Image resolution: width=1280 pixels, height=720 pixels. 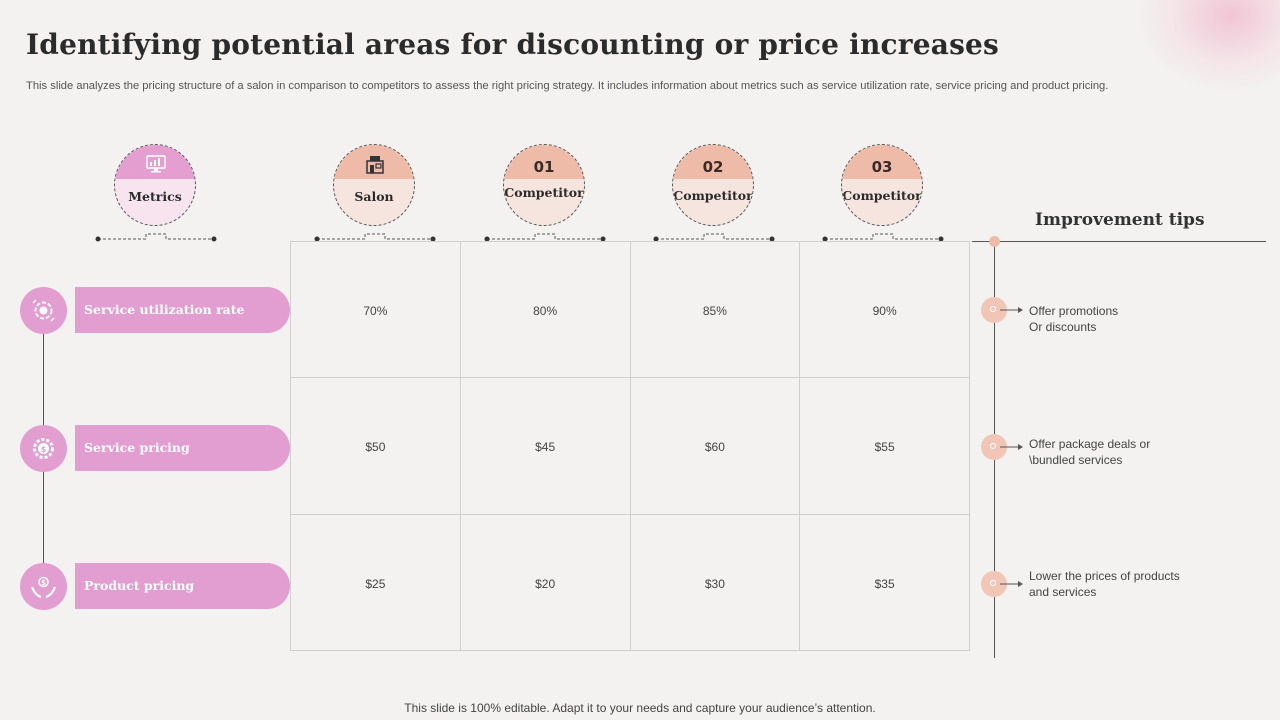 I want to click on timeline-dot, so click(x=994, y=241).